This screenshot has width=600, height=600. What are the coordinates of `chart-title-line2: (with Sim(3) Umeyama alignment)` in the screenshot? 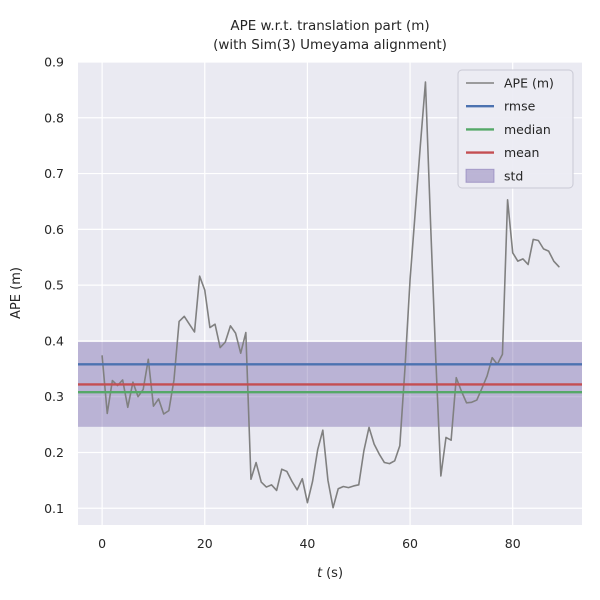 It's located at (330, 45).